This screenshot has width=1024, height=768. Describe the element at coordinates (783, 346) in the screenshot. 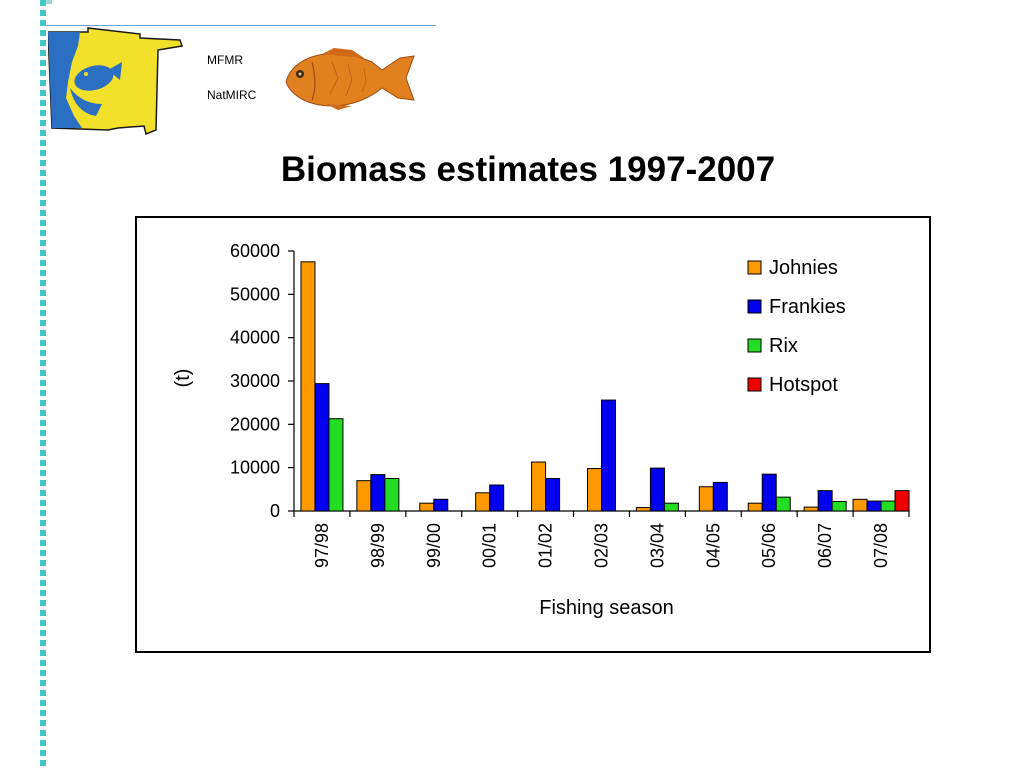

I see `legend-label-rix: Rix` at that location.